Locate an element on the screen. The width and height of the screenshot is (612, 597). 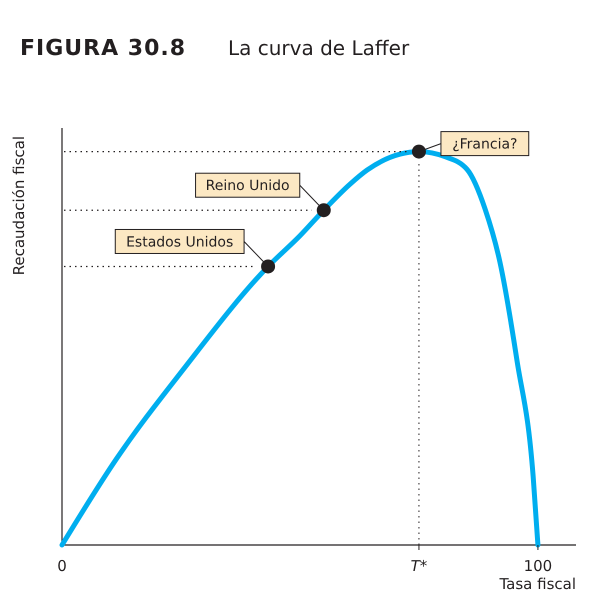
chart-title: FIGURA 30.8 is located at coordinates (103, 48).